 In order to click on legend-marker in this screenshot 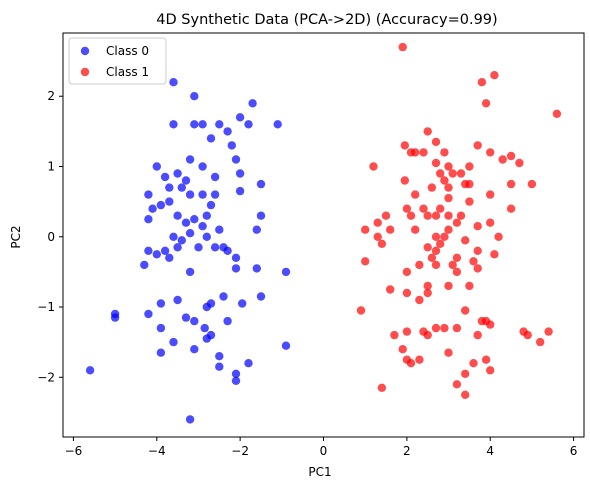, I will do `click(85, 72)`.